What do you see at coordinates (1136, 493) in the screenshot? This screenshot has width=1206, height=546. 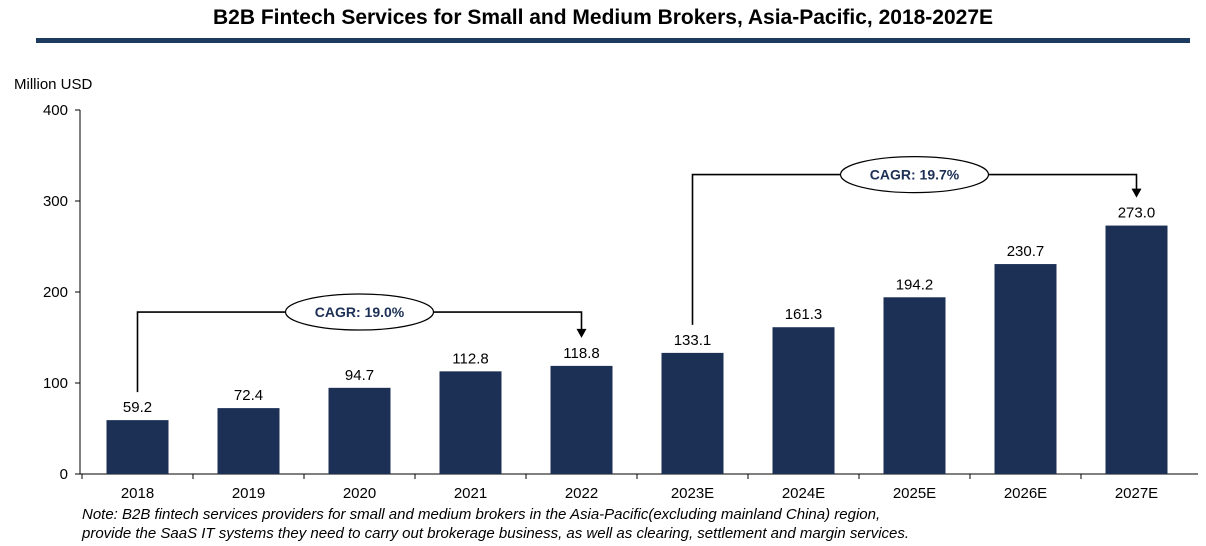 I see `x-tick-label: 2027E` at bounding box center [1136, 493].